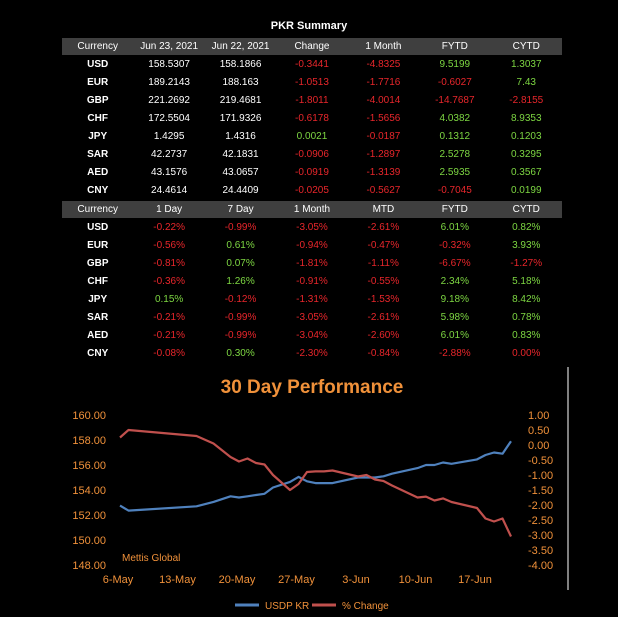 This screenshot has height=617, width=618. What do you see at coordinates (455, 64) in the screenshot?
I see `table-cell-fytd: 9.5199` at bounding box center [455, 64].